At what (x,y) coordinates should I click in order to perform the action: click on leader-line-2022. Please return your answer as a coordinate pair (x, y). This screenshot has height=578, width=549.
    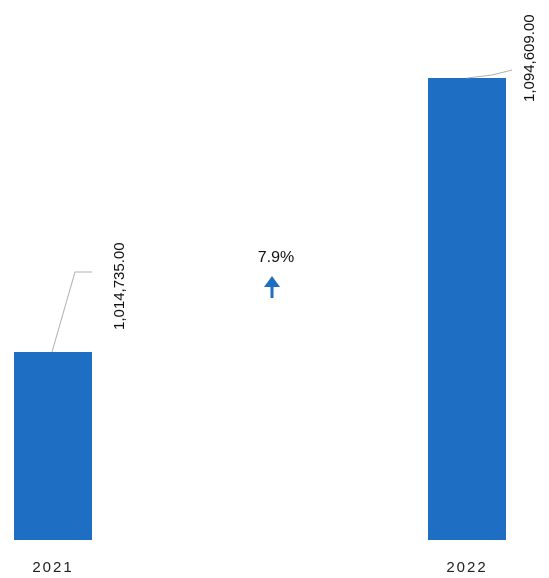
    Looking at the image, I should click on (489, 74).